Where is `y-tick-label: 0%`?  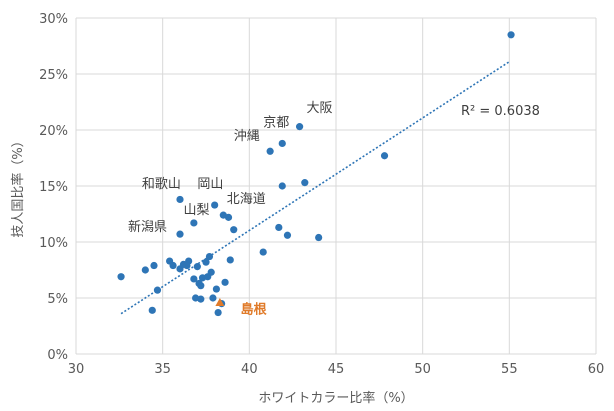 y-tick-label: 0% is located at coordinates (57, 355).